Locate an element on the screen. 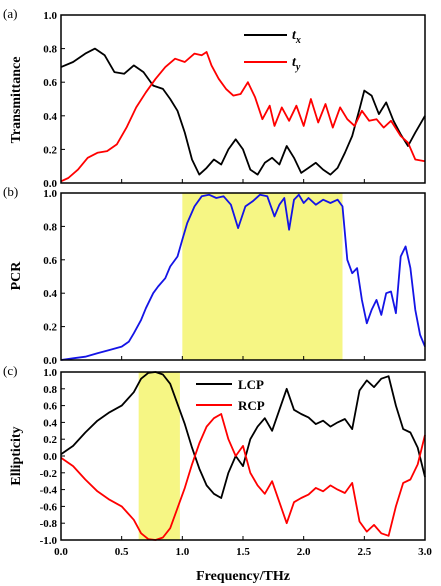 Image resolution: width=441 pixels, height=586 pixels. legend-label: tx is located at coordinates (296, 37).